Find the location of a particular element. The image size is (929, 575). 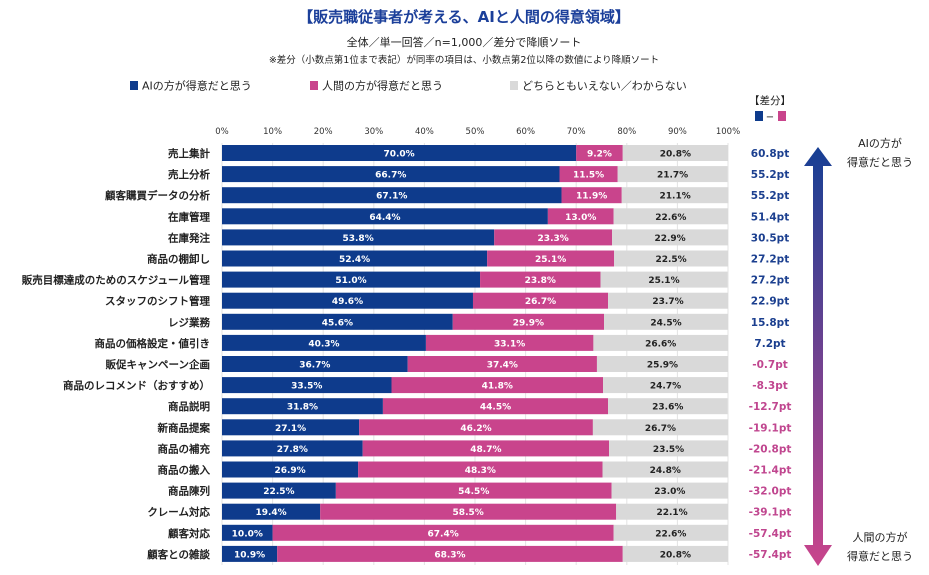

x-tick-label: 50% is located at coordinates (475, 132).